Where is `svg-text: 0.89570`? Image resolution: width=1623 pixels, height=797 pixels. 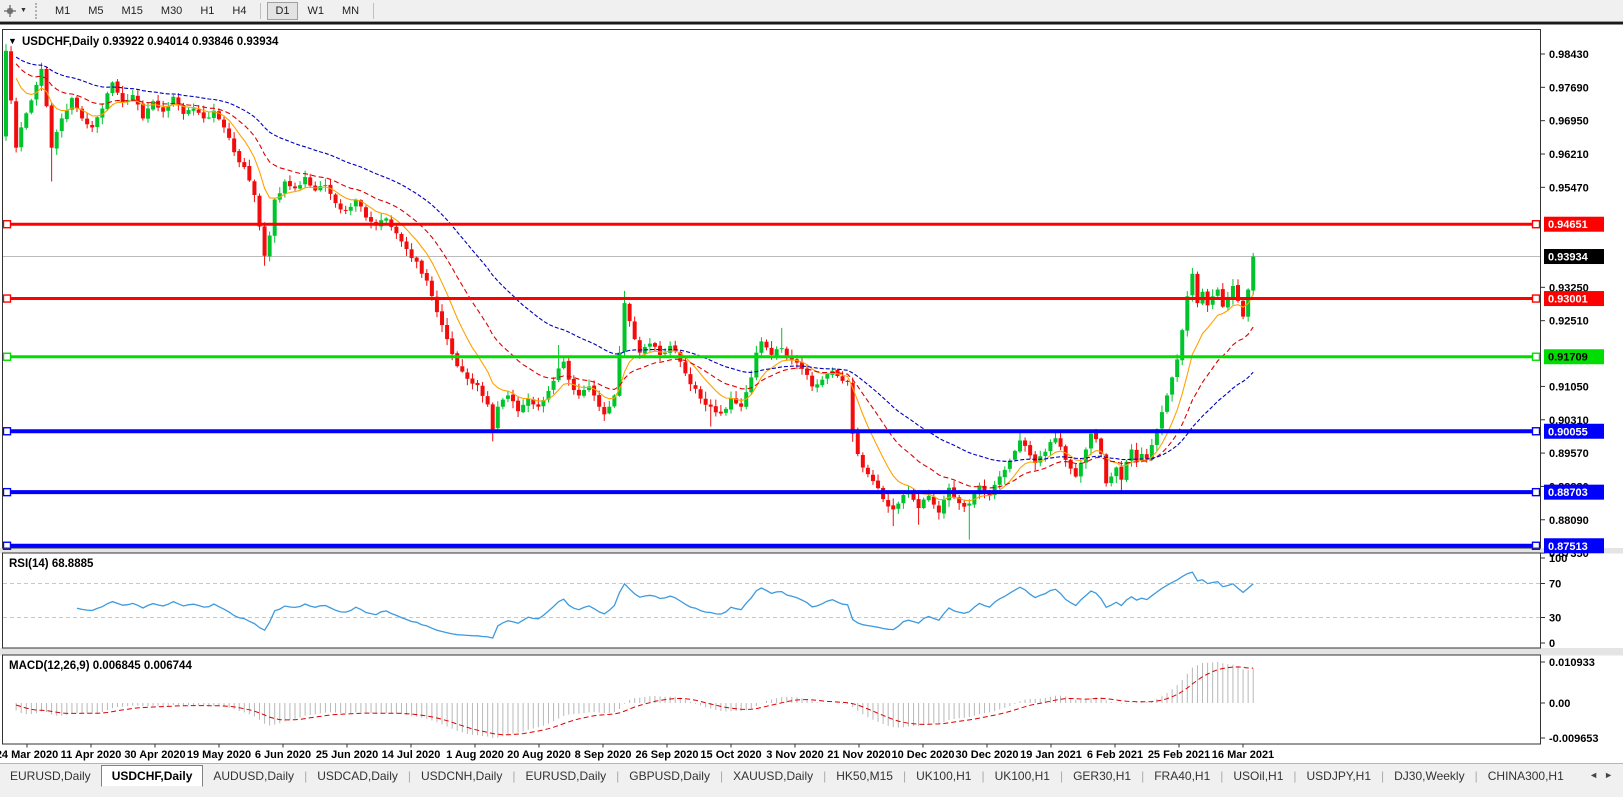 svg-text: 0.89570 is located at coordinates (1569, 454).